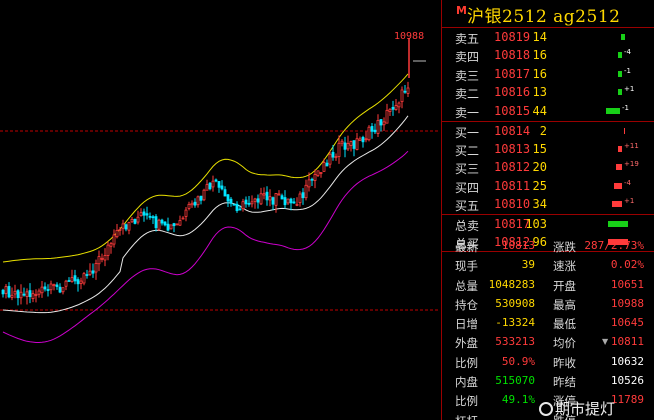 This screenshot has height=420, width=654. What do you see at coordinates (564, 266) in the screenshot?
I see `stat-label: 速涨` at bounding box center [564, 266].